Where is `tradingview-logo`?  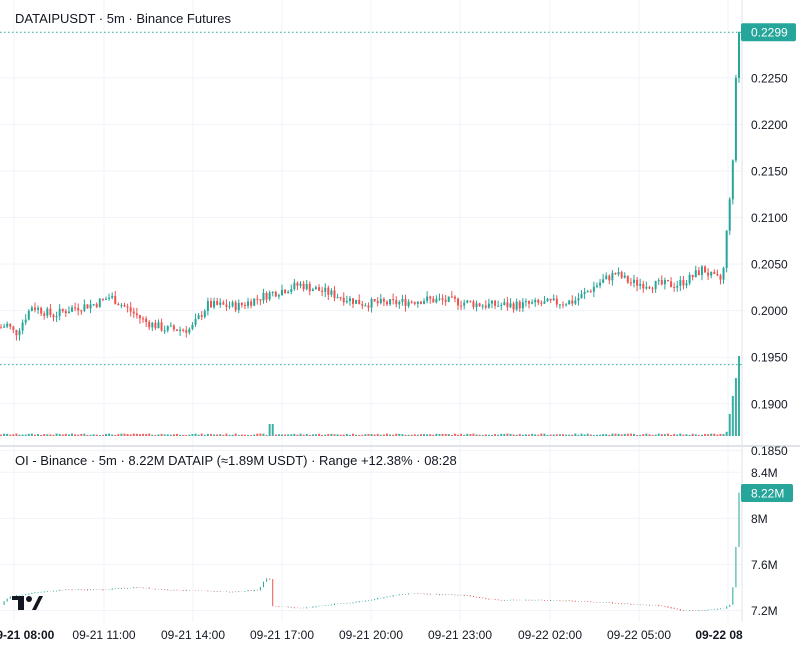 tradingview-logo is located at coordinates (27, 603).